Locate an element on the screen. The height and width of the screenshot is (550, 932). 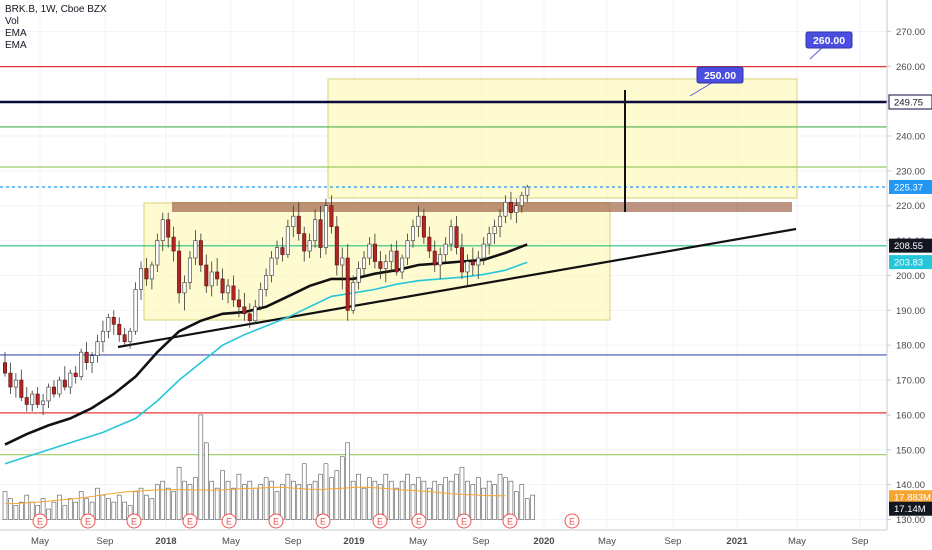
price-badge: 17.14M is located at coordinates (910, 508).